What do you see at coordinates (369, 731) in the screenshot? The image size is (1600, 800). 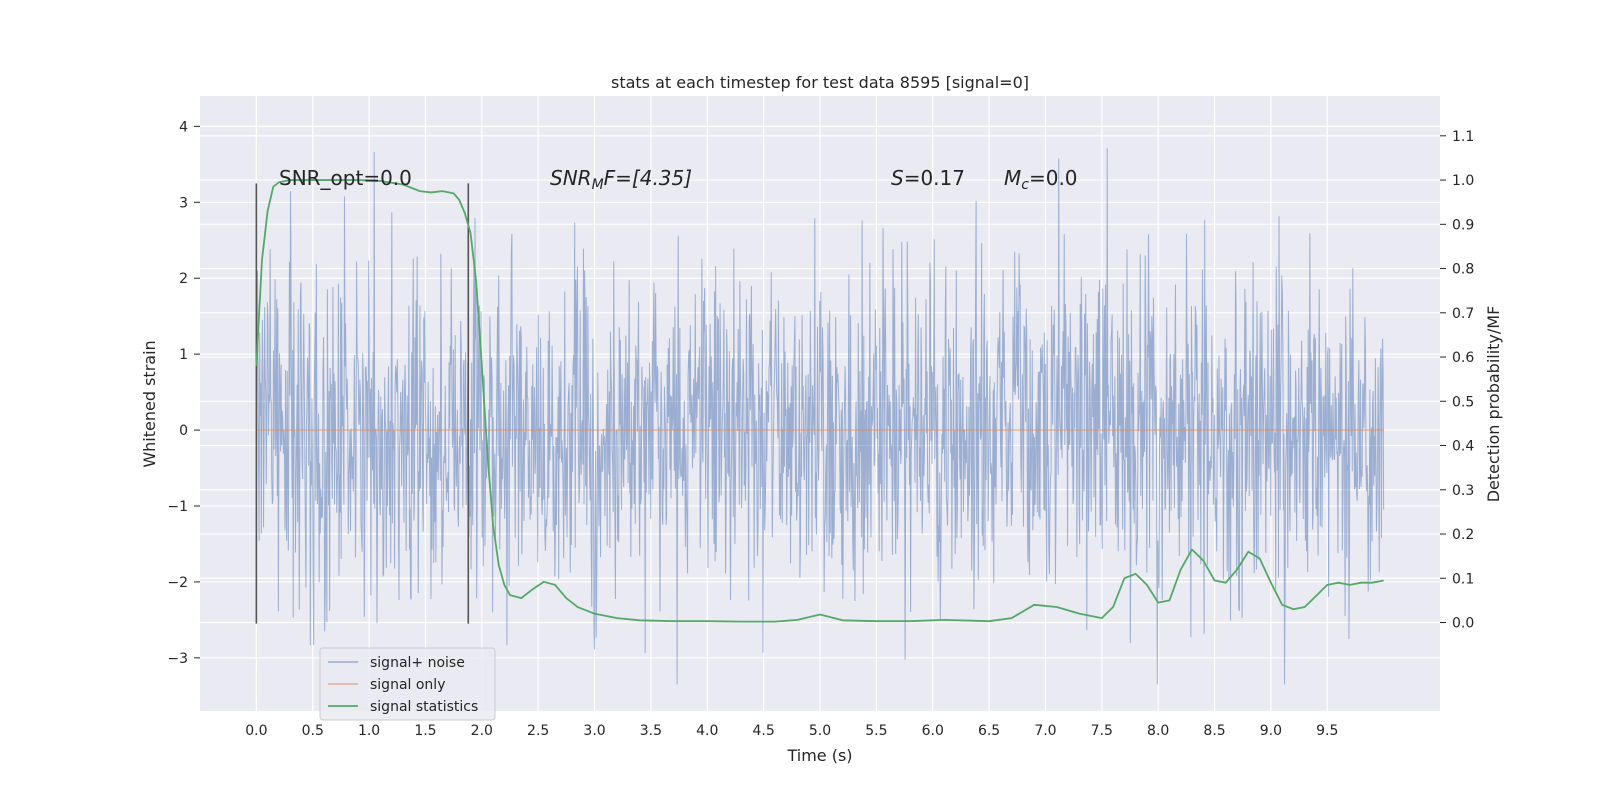 I see `x-tick-label: 1.0` at bounding box center [369, 731].